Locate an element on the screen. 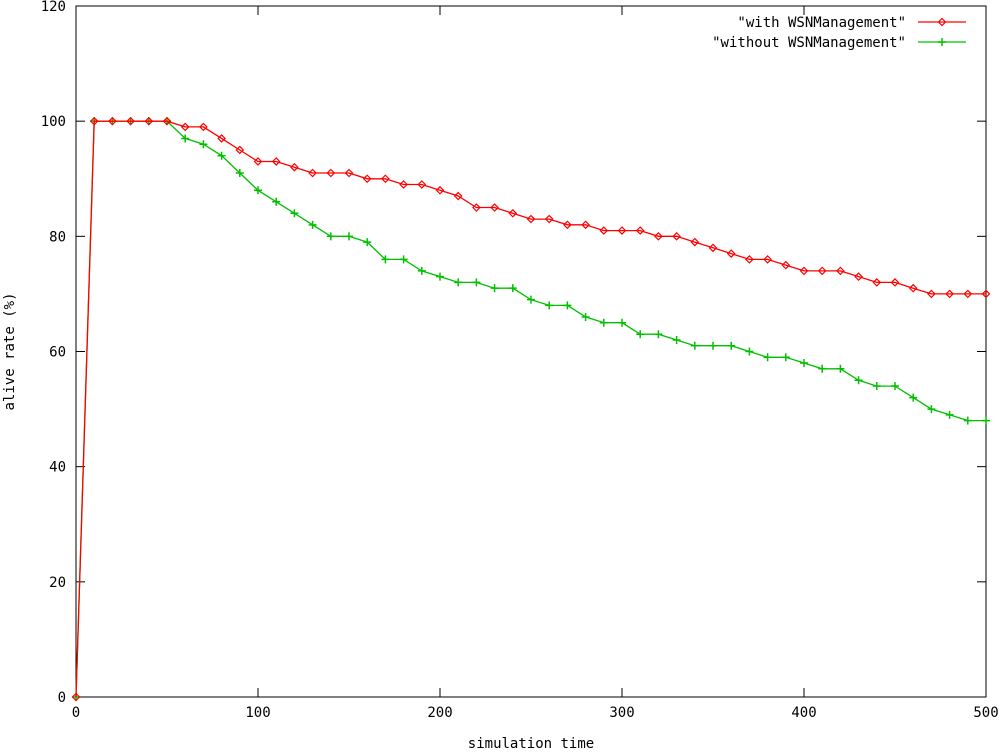 This screenshot has width=1000, height=752. x-tick-label: 400 is located at coordinates (803, 713).